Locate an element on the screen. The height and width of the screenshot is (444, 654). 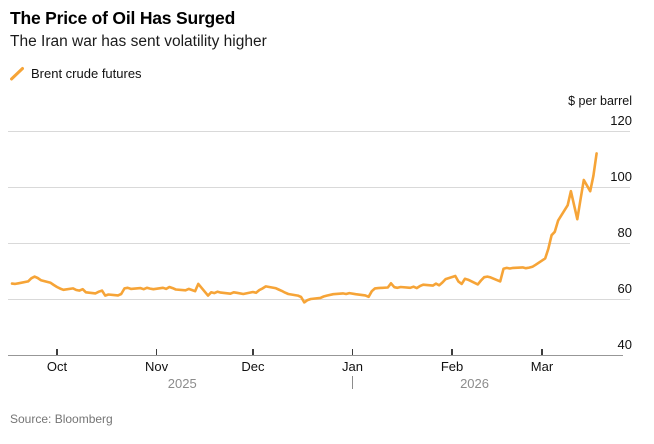
year-label: 2026 is located at coordinates (474, 383).